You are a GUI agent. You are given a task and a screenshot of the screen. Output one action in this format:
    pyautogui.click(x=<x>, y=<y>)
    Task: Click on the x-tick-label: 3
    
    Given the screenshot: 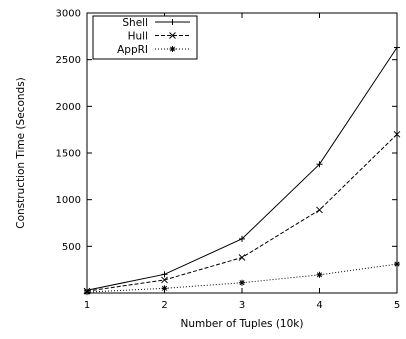 What is the action you would take?
    pyautogui.click(x=242, y=305)
    